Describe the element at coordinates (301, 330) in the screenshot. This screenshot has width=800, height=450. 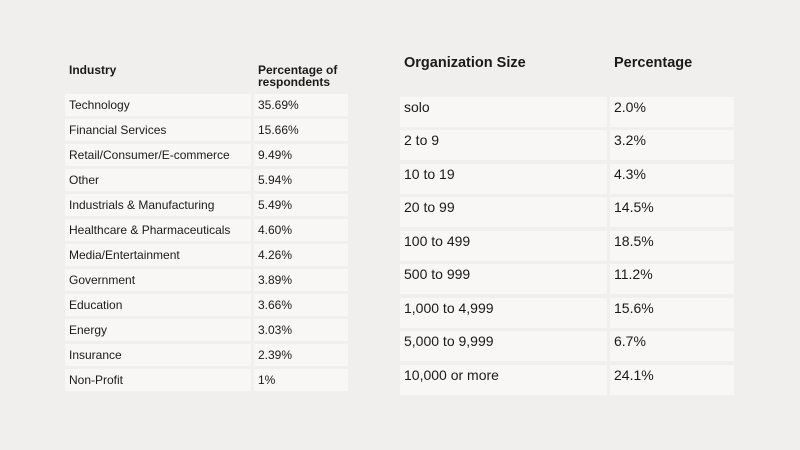
I see `percentage-cell: 3.03%` at that location.